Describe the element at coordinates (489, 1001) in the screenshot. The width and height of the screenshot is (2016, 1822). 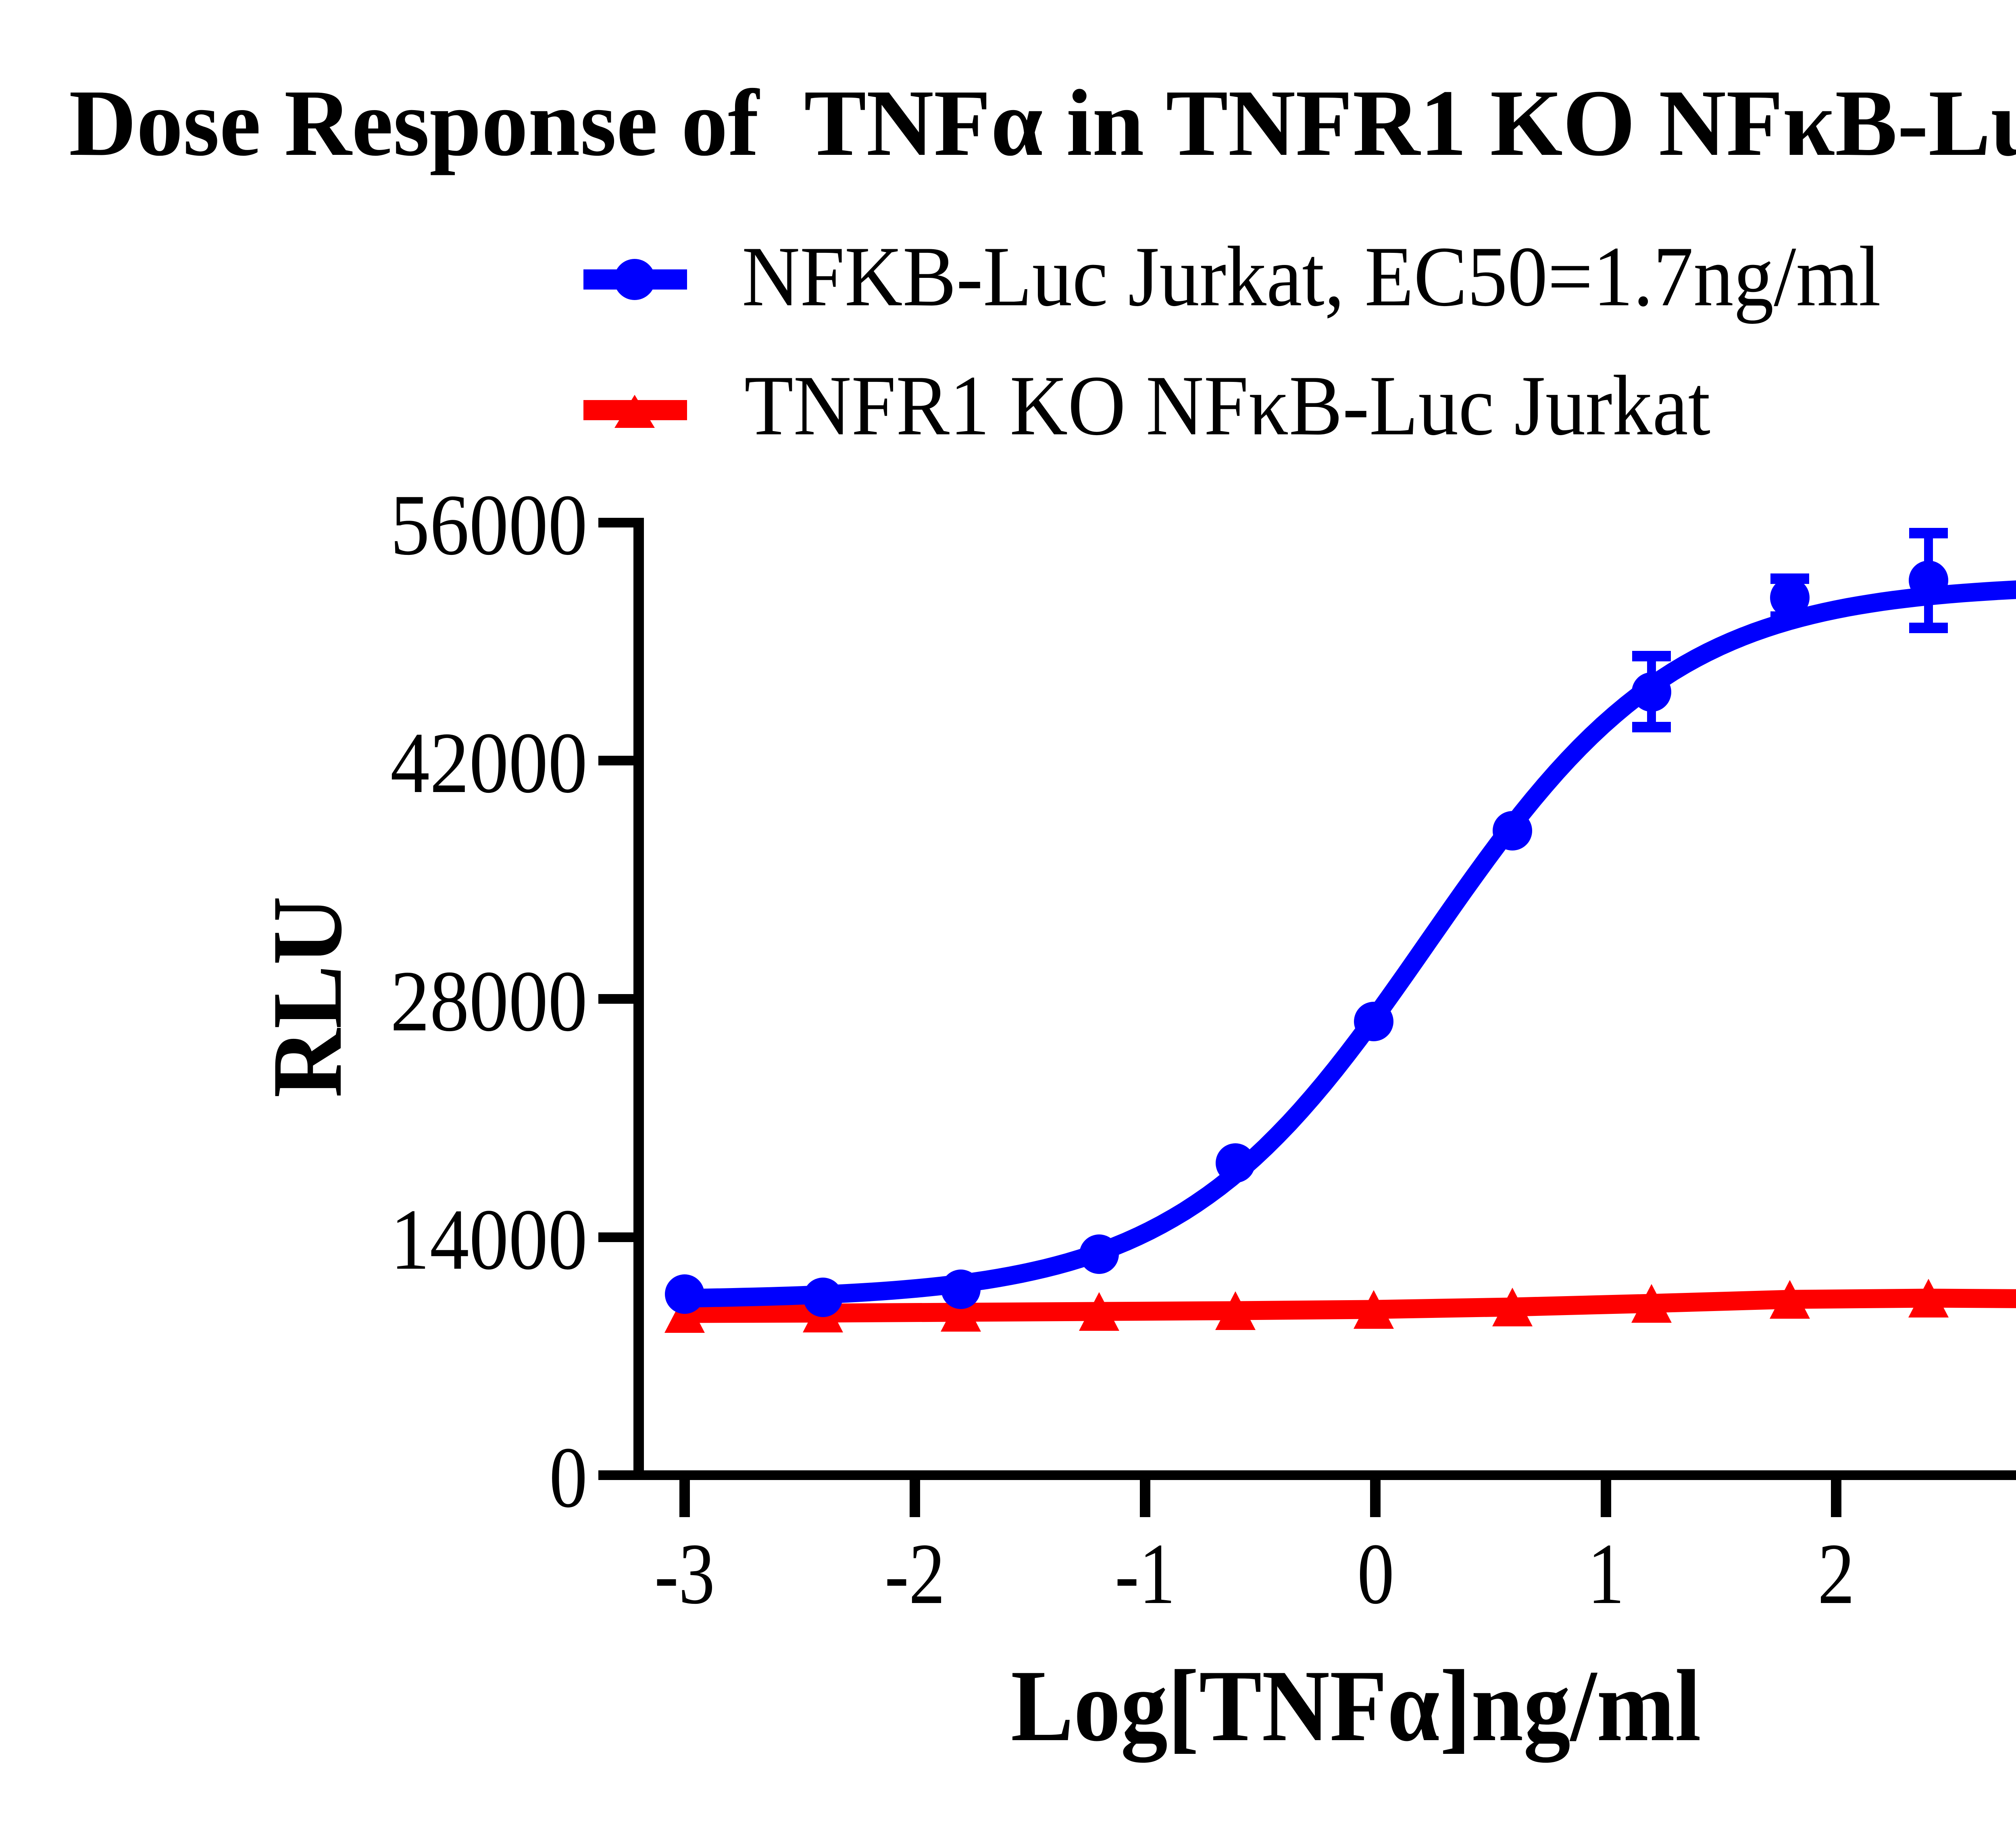
I see `svg-text: 28000` at that location.